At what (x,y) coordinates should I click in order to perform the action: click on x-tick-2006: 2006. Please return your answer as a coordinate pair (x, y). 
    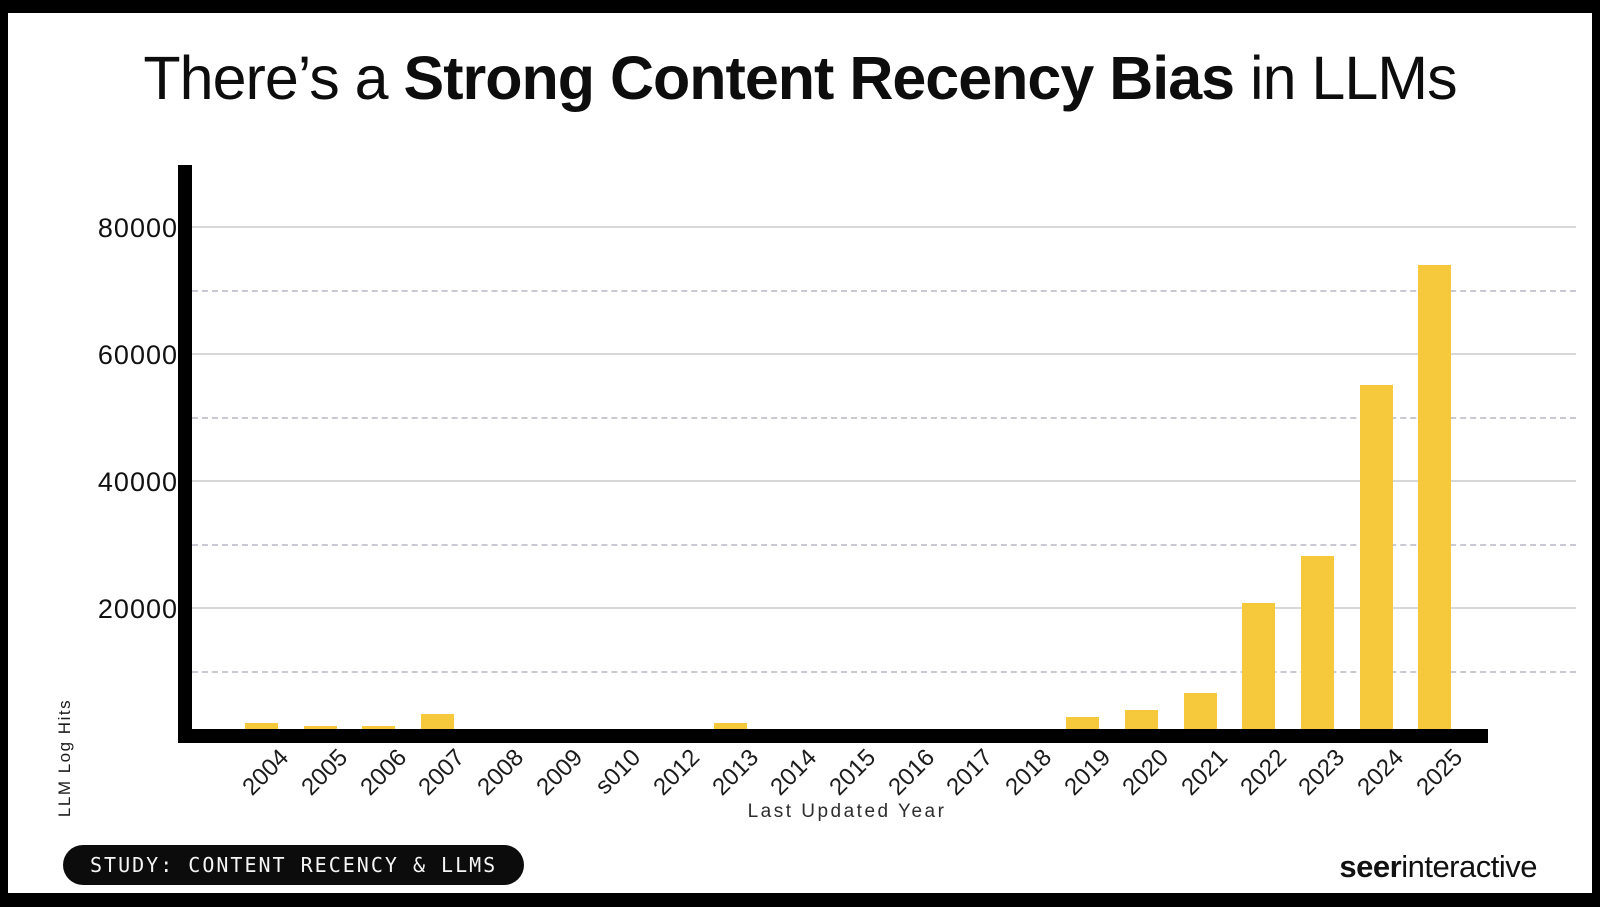
    Looking at the image, I should click on (383, 772).